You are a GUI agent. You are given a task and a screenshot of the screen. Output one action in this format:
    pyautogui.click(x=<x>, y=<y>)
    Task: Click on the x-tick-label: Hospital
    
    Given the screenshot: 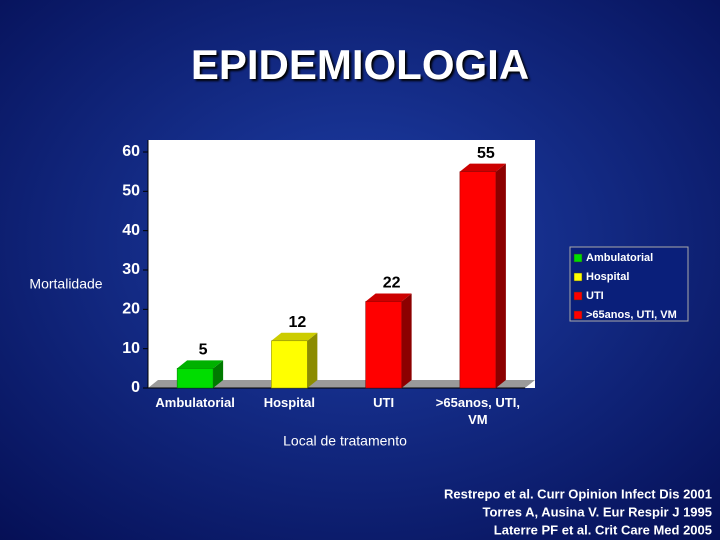 What is the action you would take?
    pyautogui.click(x=289, y=402)
    